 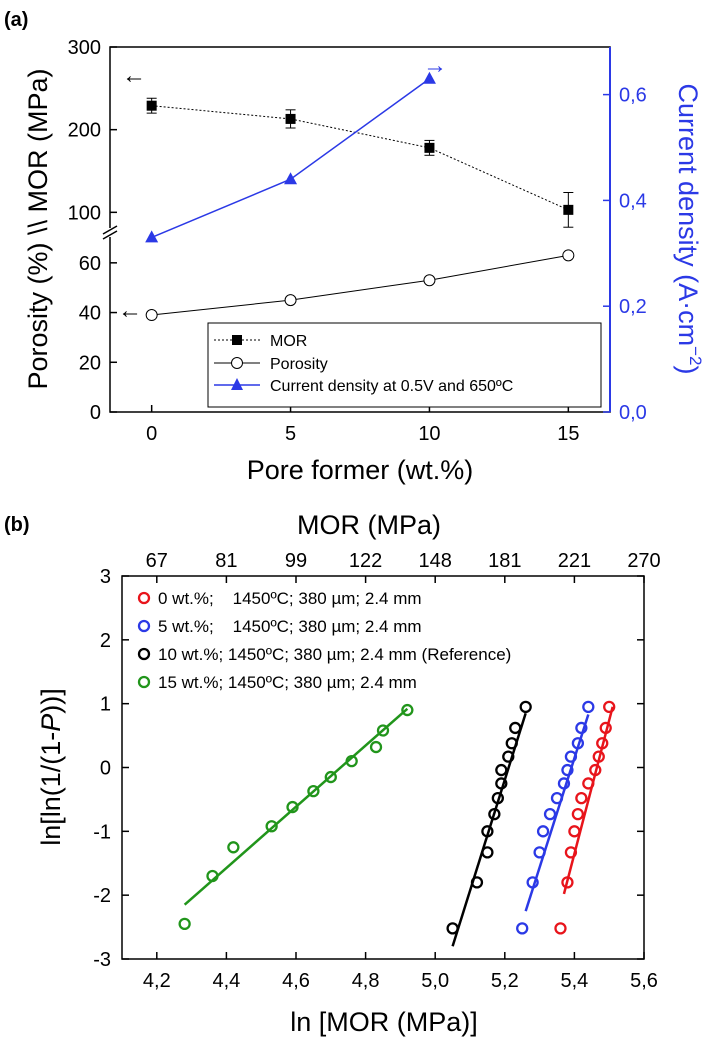 What do you see at coordinates (391, 386) in the screenshot?
I see `legend-current-label: Current density at 0.5V and 650ºC` at bounding box center [391, 386].